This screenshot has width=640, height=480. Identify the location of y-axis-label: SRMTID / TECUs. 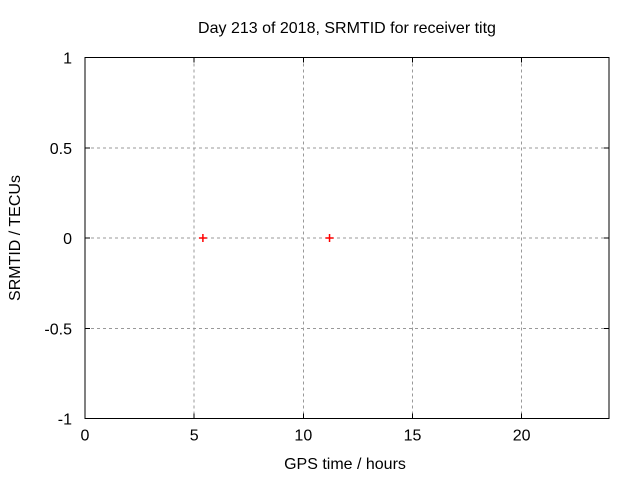
(15, 238).